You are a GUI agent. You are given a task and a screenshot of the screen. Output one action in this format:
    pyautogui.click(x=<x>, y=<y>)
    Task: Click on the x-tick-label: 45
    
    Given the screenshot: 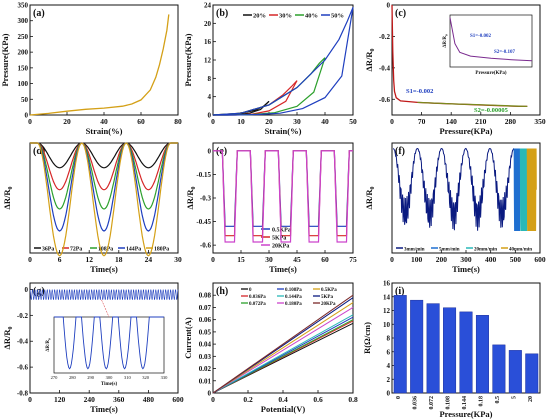 What is the action you would take?
    pyautogui.click(x=297, y=259)
    